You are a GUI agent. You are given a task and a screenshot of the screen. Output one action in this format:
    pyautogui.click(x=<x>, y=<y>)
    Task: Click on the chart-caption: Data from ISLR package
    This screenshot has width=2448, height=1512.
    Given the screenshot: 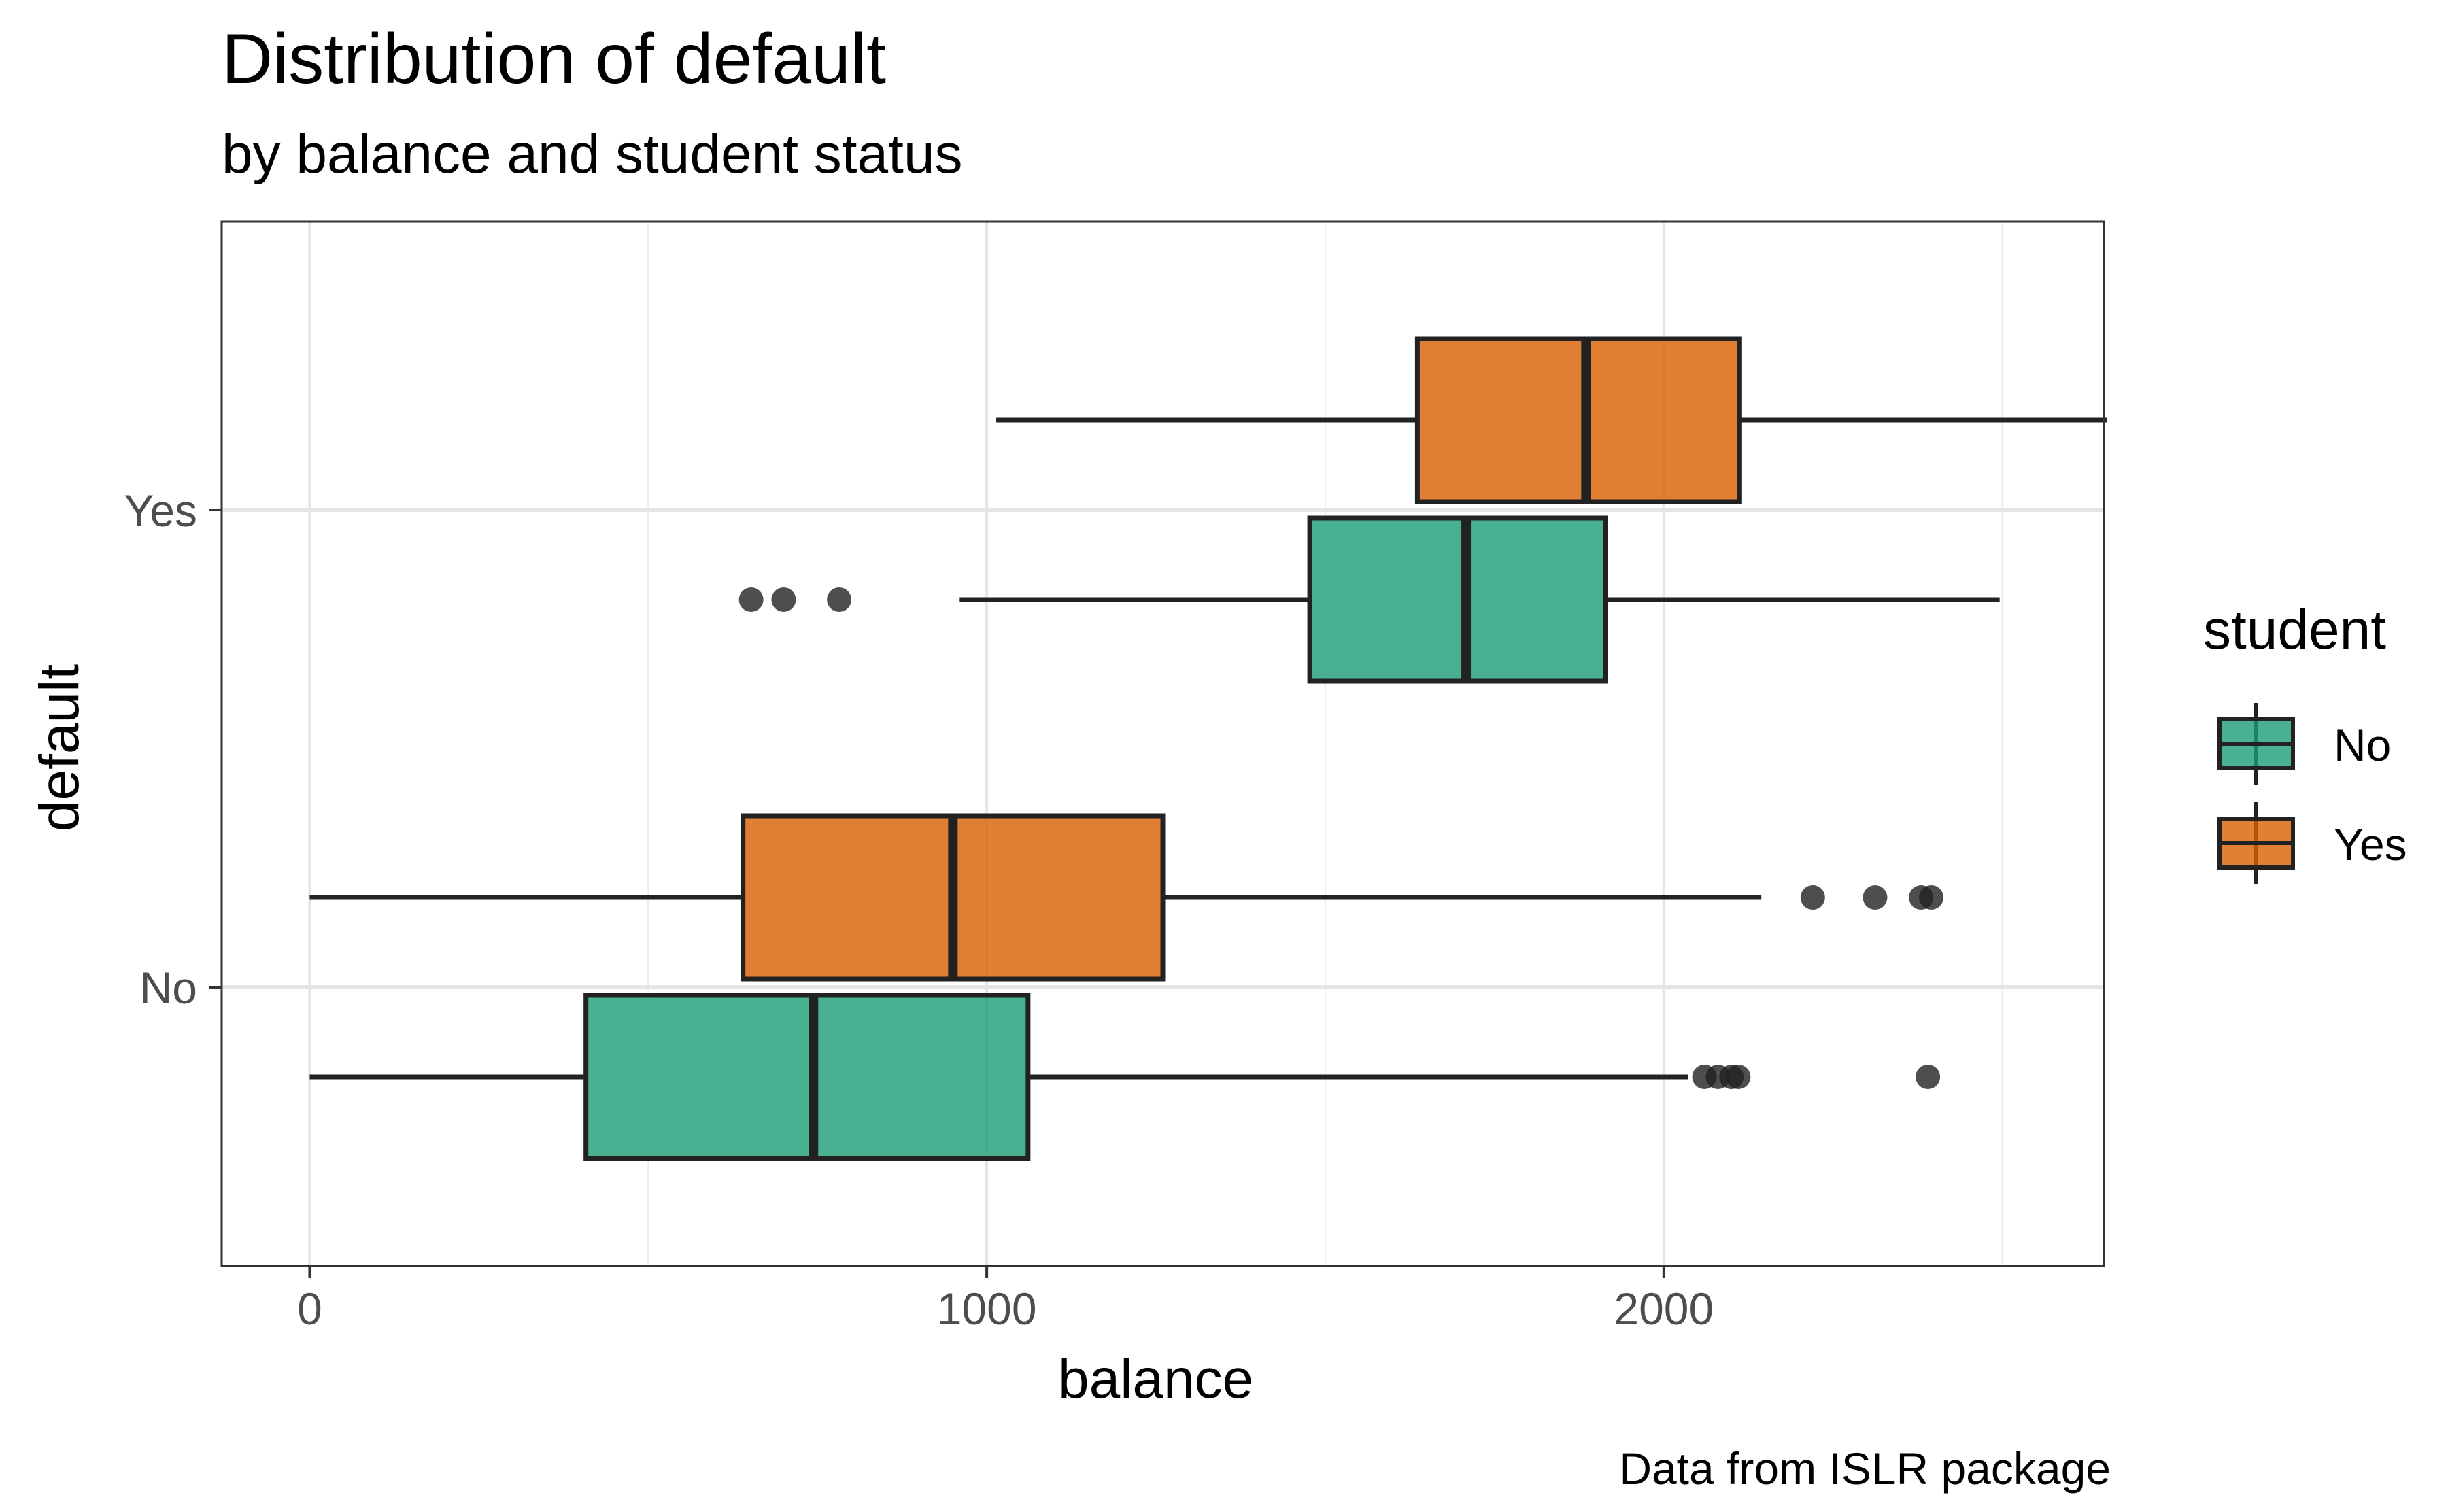 What is the action you would take?
    pyautogui.click(x=1865, y=1469)
    